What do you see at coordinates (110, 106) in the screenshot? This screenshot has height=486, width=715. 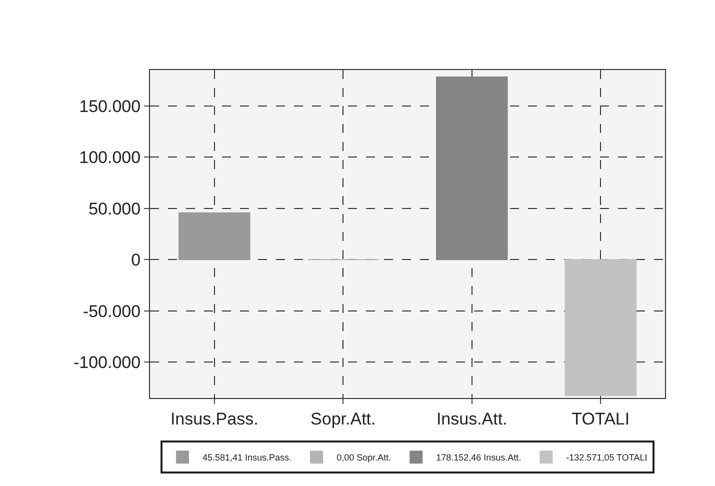 I see `y-tick-label: 150.000` at bounding box center [110, 106].